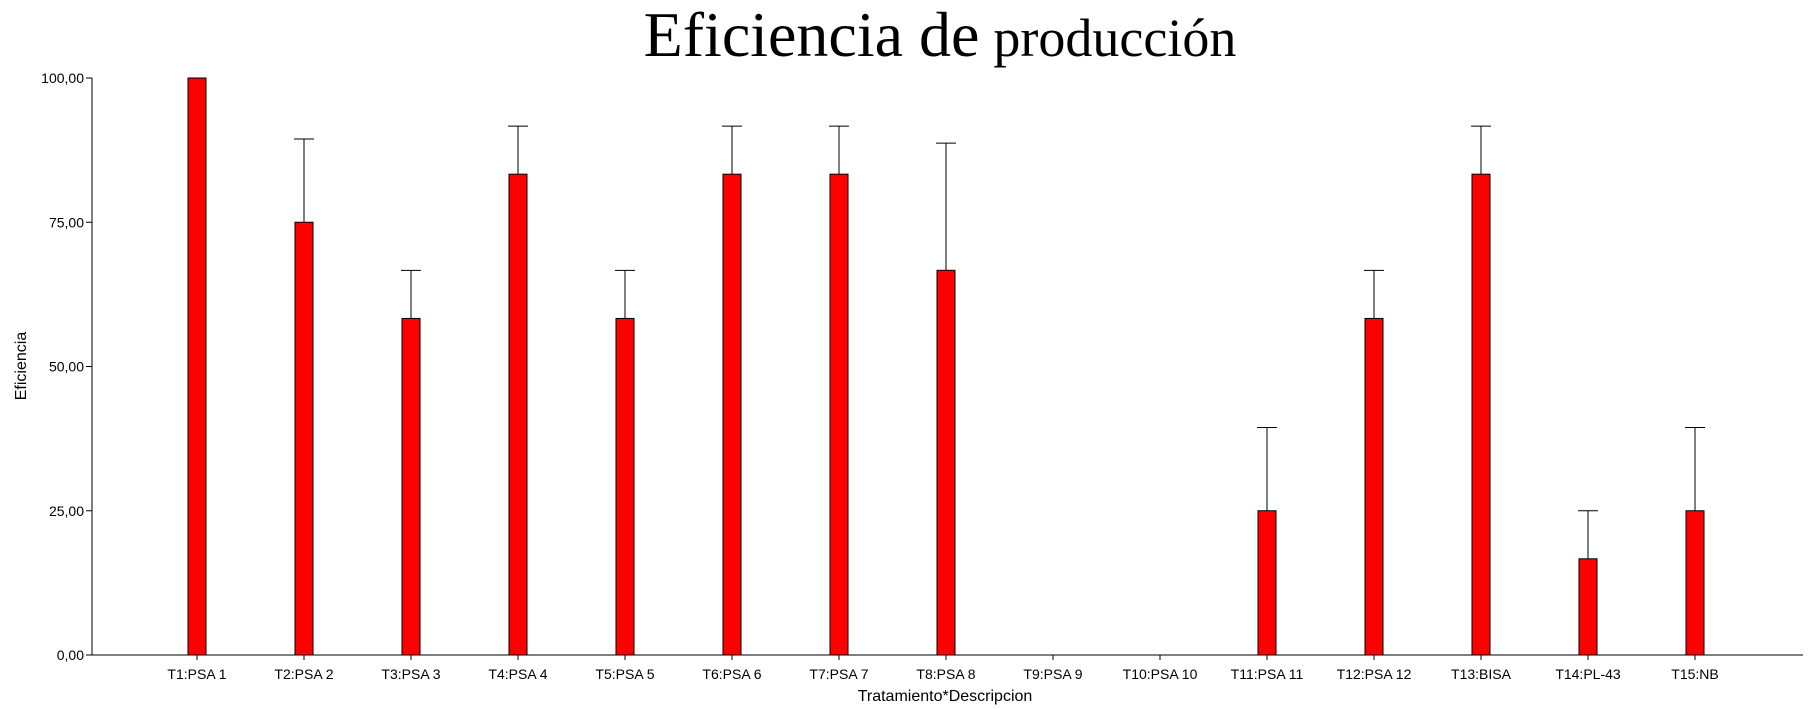 Image resolution: width=1813 pixels, height=709 pixels. What do you see at coordinates (838, 674) in the screenshot?
I see `x-tick-label: T7:PSA 7` at bounding box center [838, 674].